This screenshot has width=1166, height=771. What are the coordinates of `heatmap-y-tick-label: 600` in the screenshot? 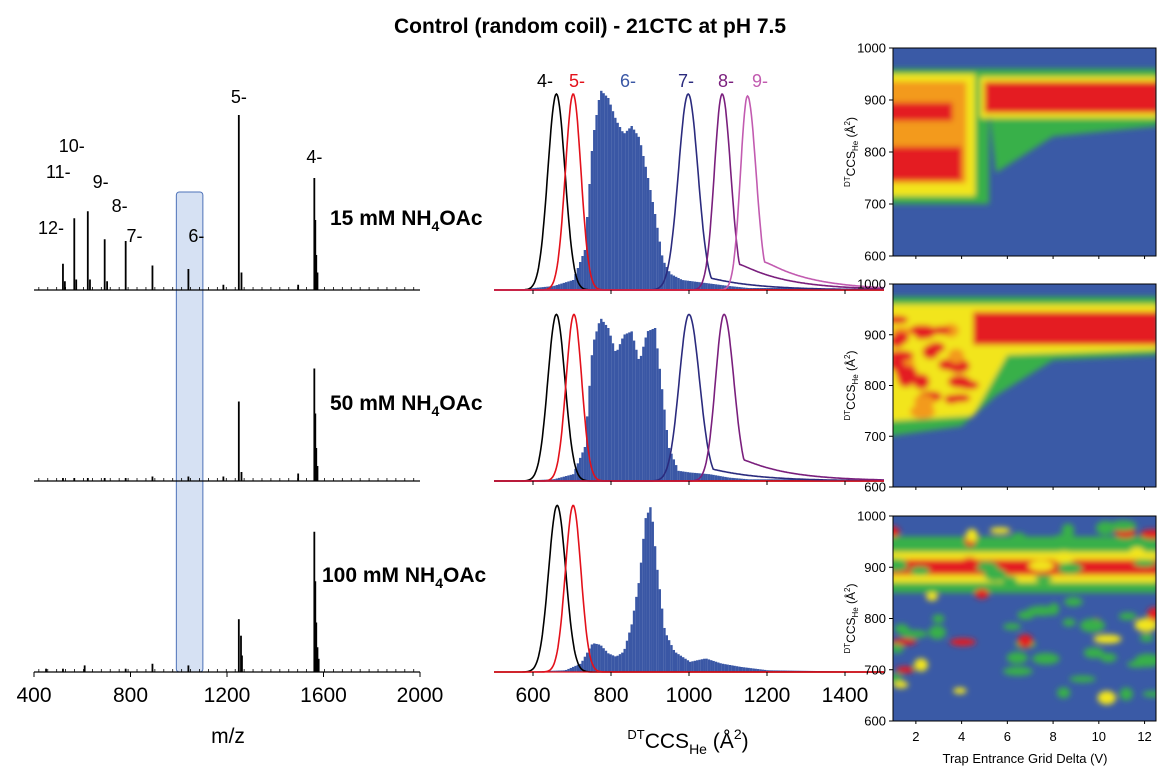 It's located at (875, 256).